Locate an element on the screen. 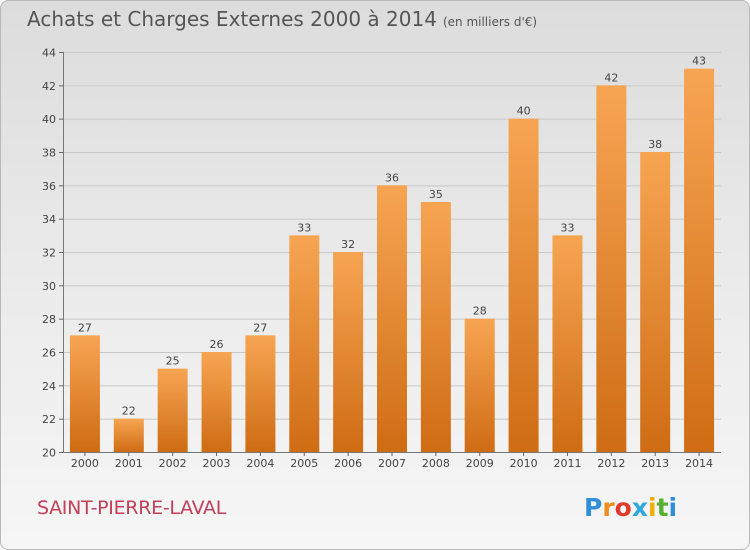 The height and width of the screenshot is (550, 750). y-tick-label: 22 is located at coordinates (49, 419).